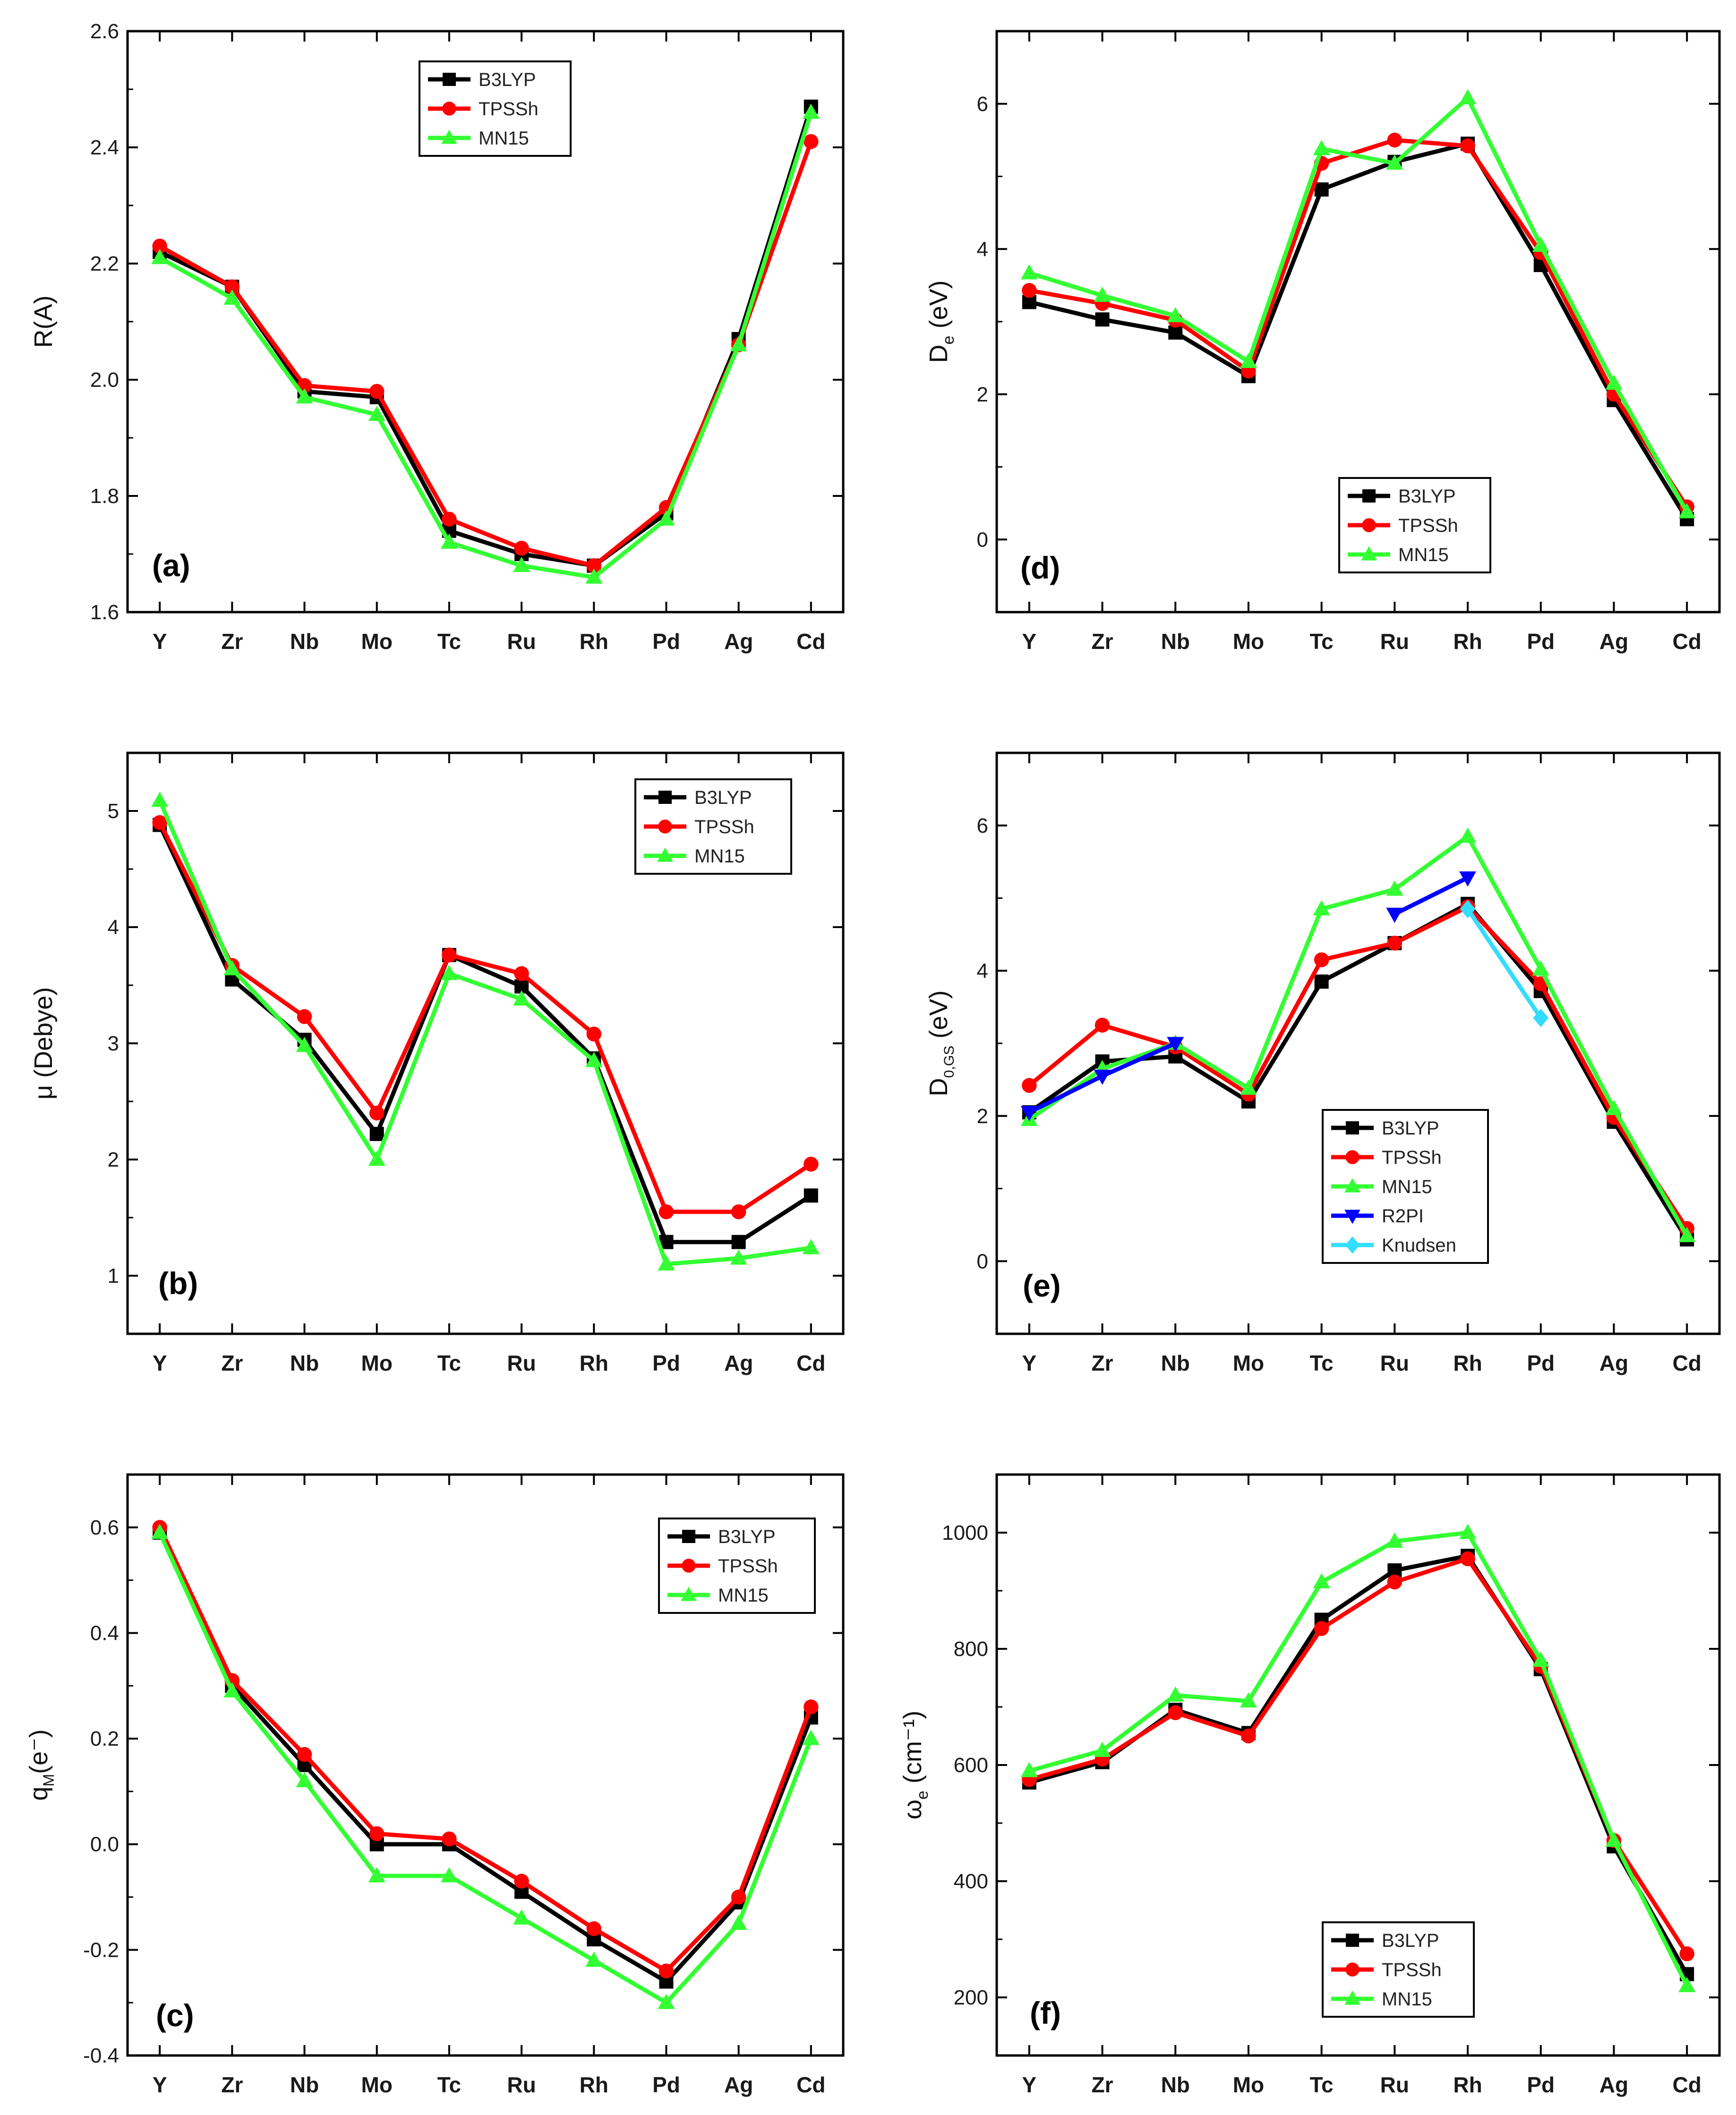 The image size is (1736, 2115). I want to click on y-tick-label: 2.4, so click(104, 147).